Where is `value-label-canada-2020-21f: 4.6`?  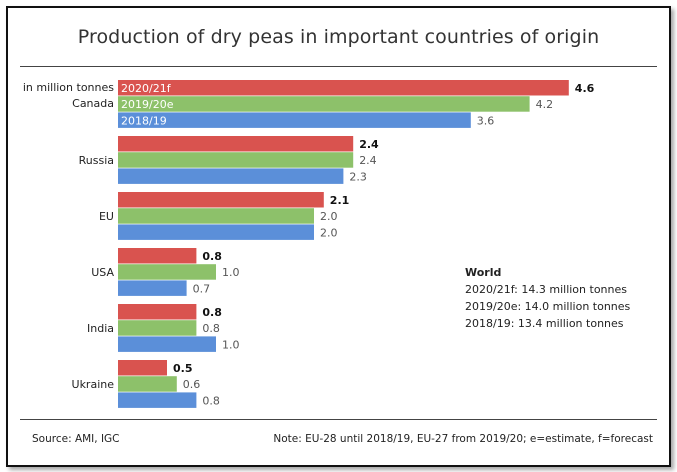
value-label-canada-2020-21f: 4.6 is located at coordinates (585, 88).